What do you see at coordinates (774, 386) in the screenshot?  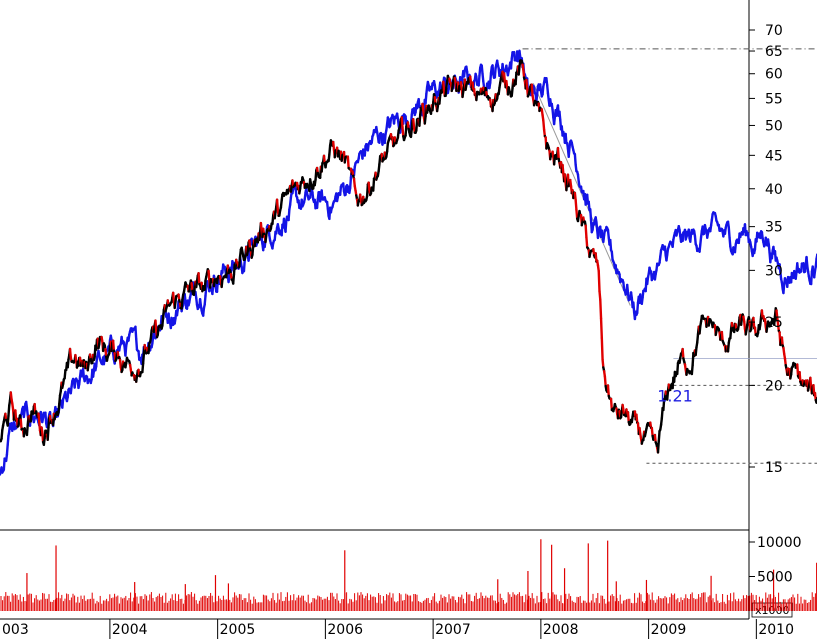 I see `price-tick-label: 20` at bounding box center [774, 386].